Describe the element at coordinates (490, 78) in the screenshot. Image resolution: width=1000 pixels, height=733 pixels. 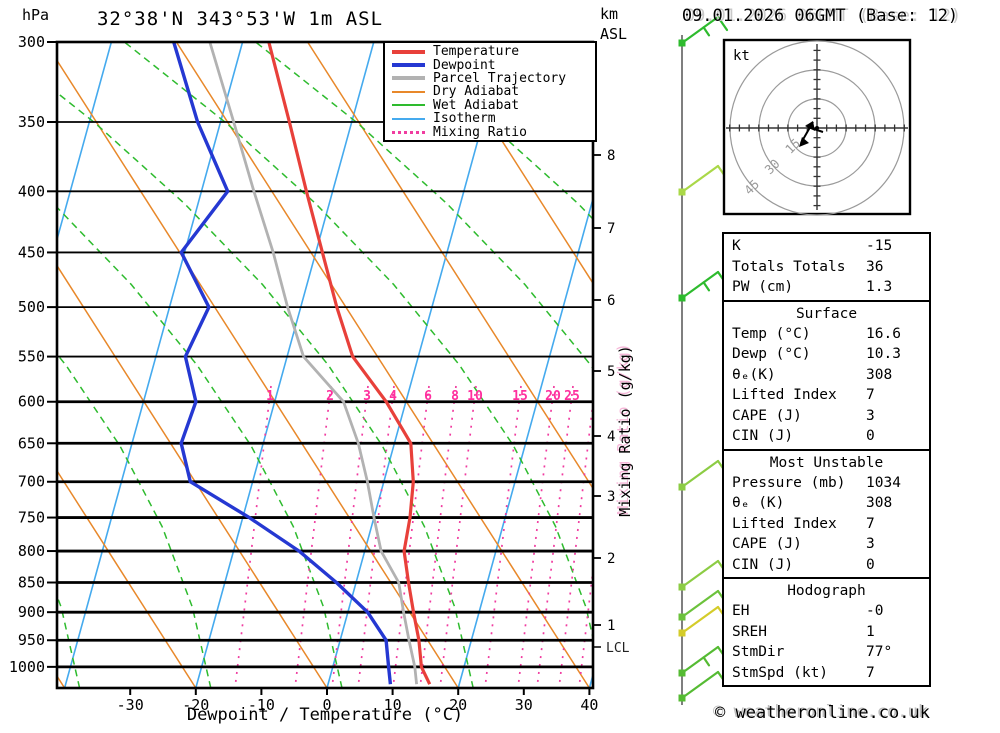
I see `legend-item-parcel-trajectory: Parcel Trajectory` at that location.